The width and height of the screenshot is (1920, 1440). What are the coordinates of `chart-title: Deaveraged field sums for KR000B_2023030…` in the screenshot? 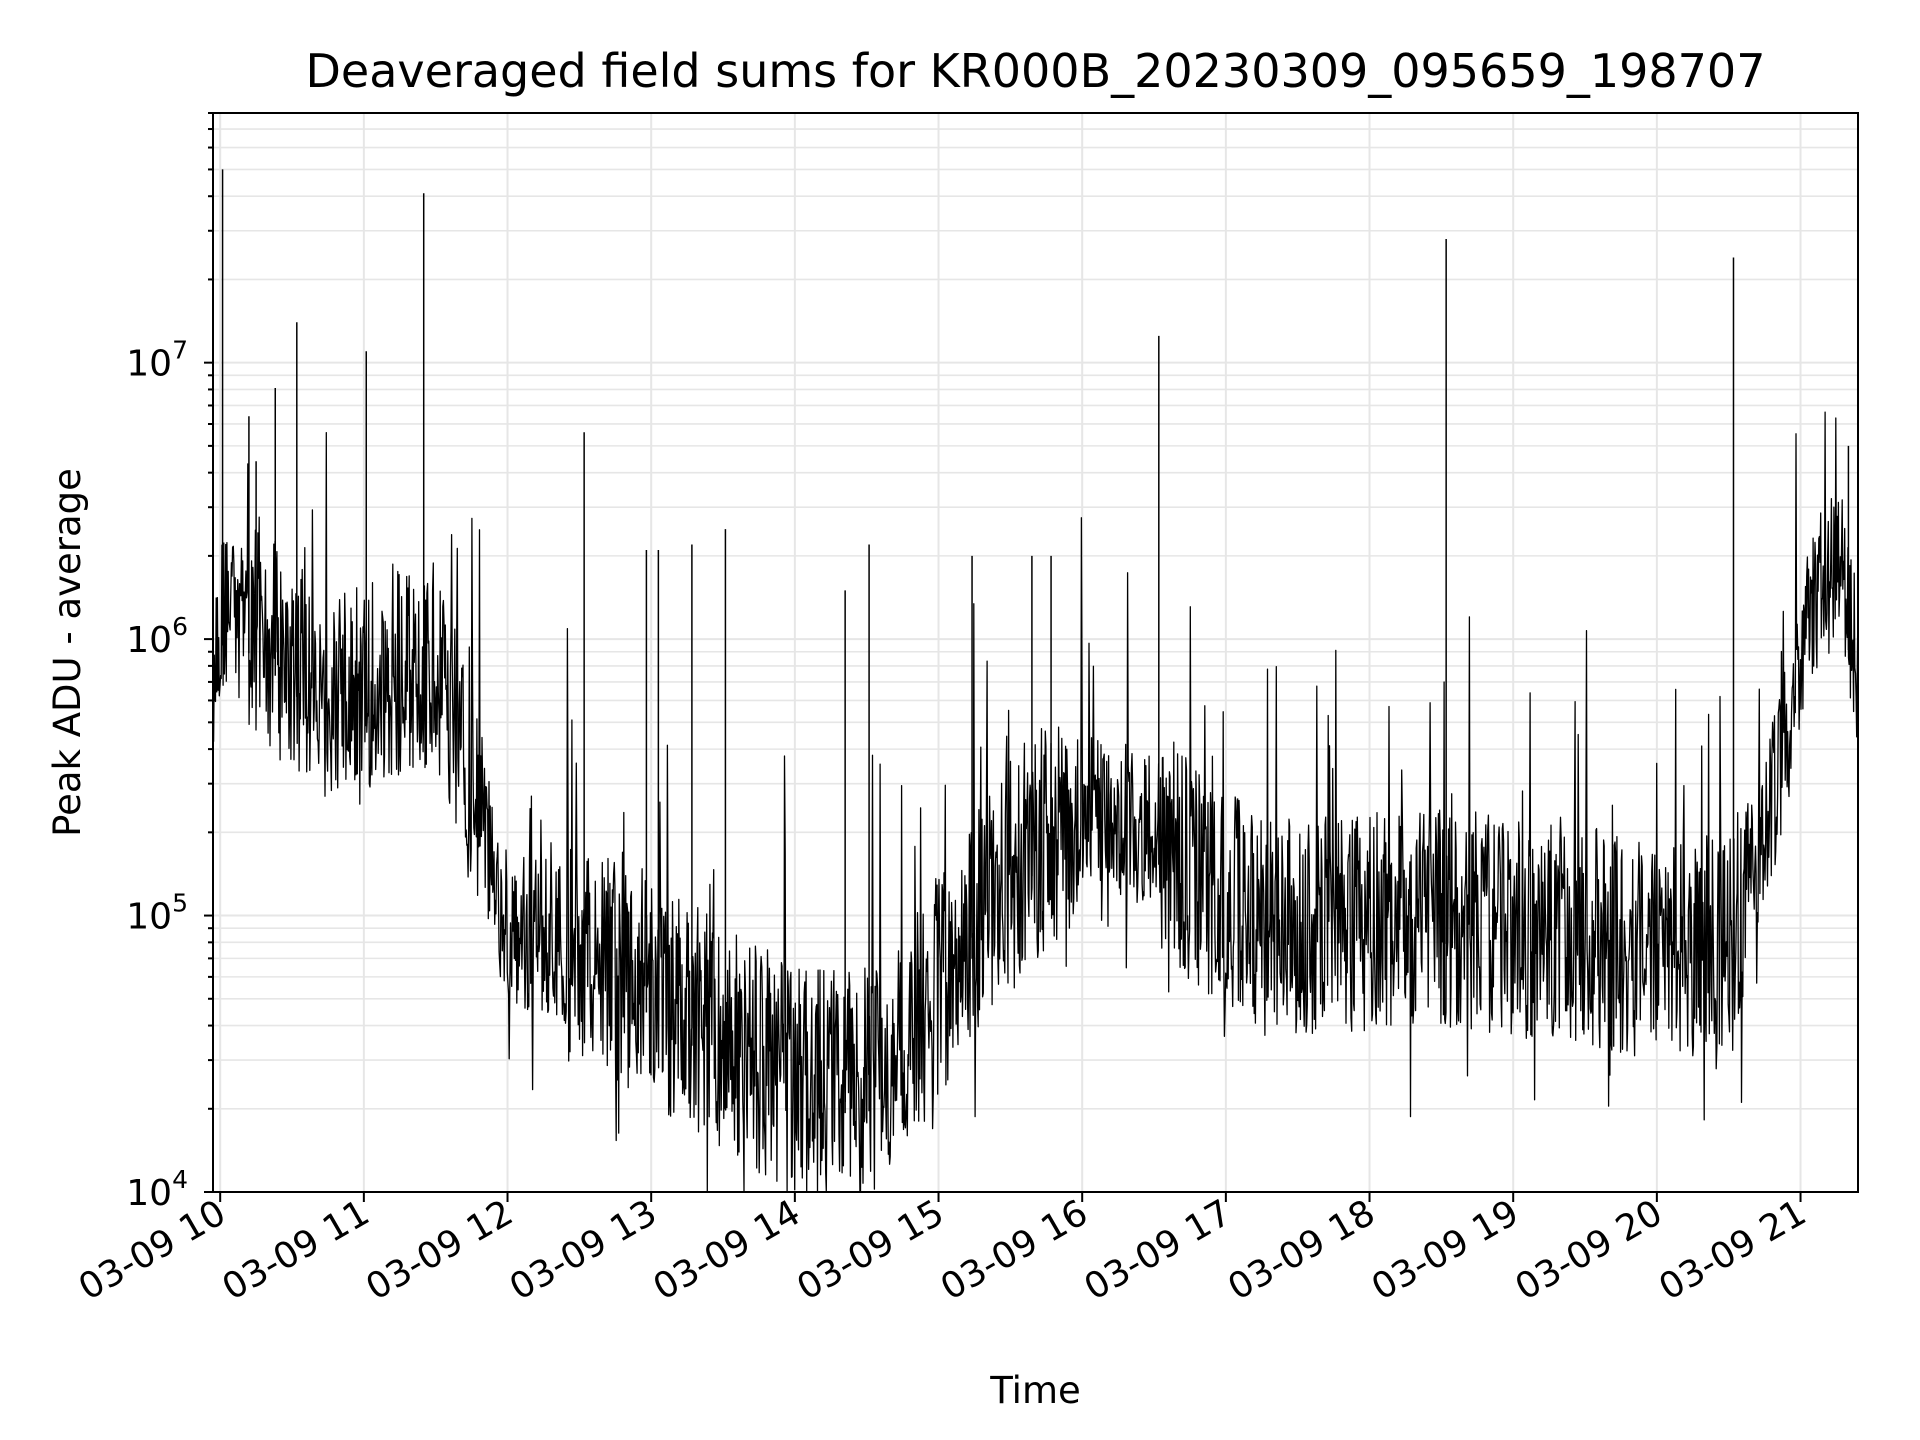 It's located at (1036, 71).